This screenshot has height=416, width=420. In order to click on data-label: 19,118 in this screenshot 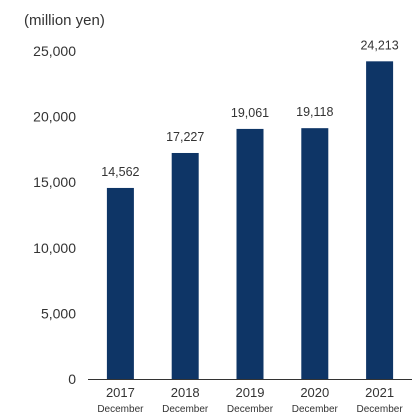, I will do `click(314, 112)`.